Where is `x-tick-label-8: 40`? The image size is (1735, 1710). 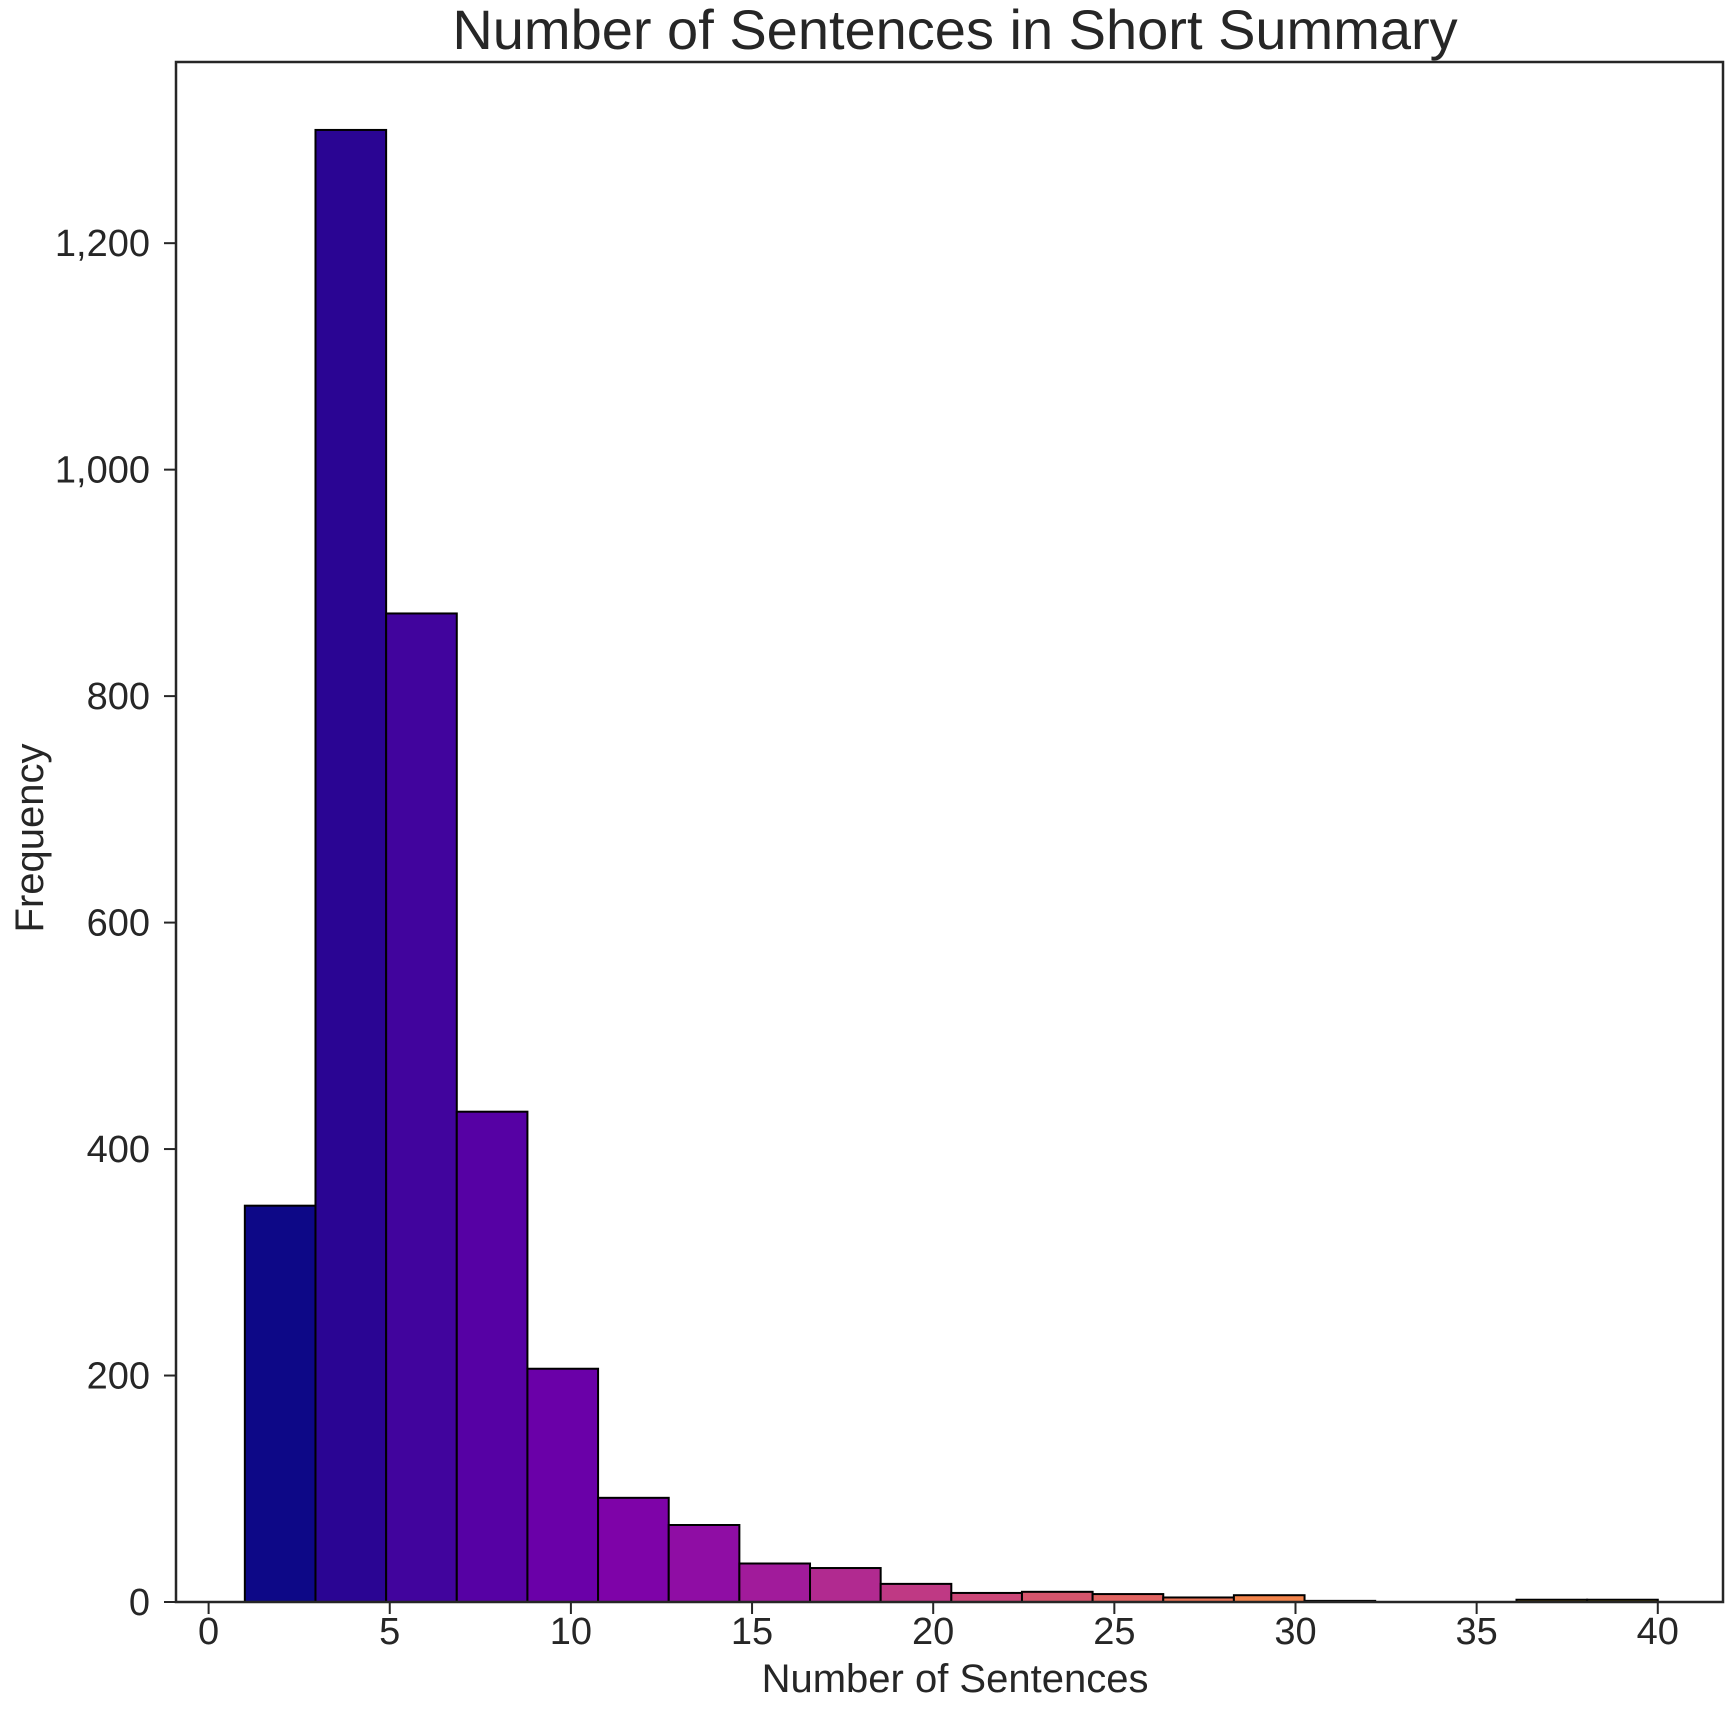
x-tick-label-8: 40 is located at coordinates (1658, 1632).